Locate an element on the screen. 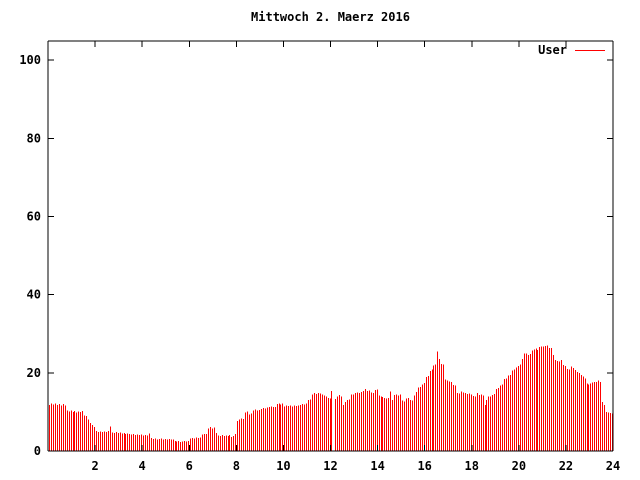 This screenshot has width=640, height=480. svg-text: 22 is located at coordinates (566, 466).